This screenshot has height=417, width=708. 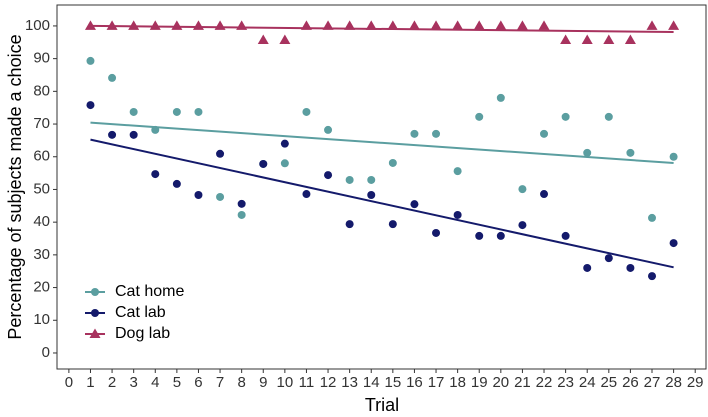 What do you see at coordinates (565, 382) in the screenshot?
I see `x-tick-label: 23` at bounding box center [565, 382].